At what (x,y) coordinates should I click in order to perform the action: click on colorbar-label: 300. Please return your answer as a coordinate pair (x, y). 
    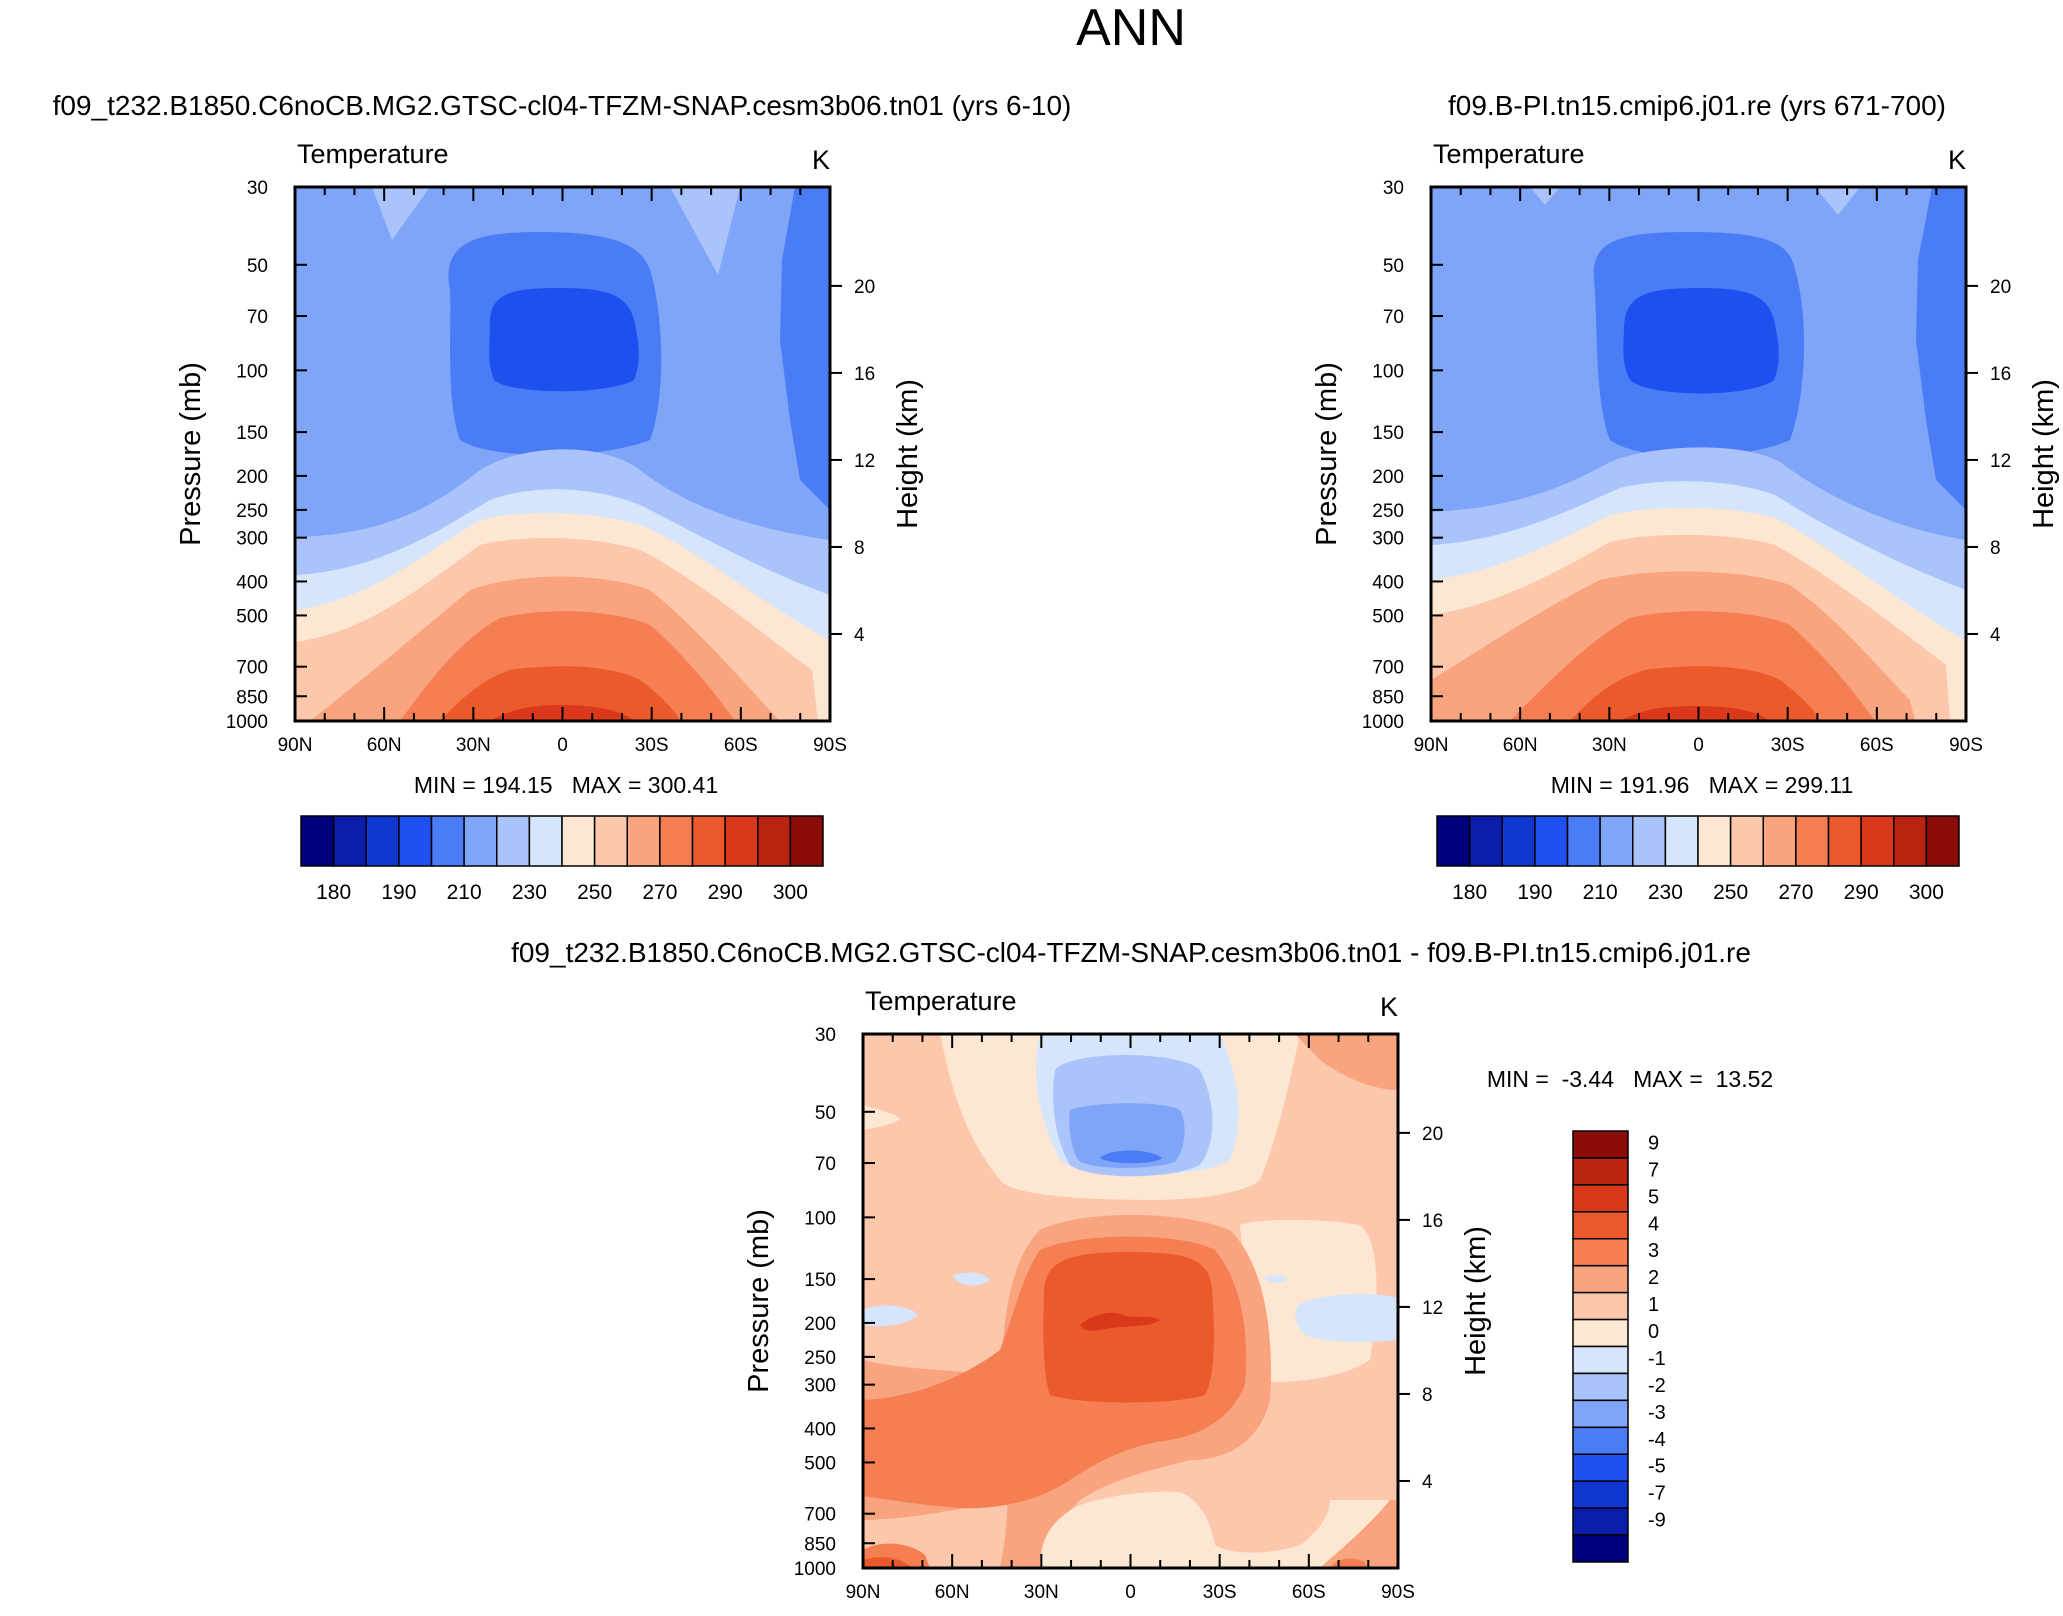
    Looking at the image, I should click on (1926, 892).